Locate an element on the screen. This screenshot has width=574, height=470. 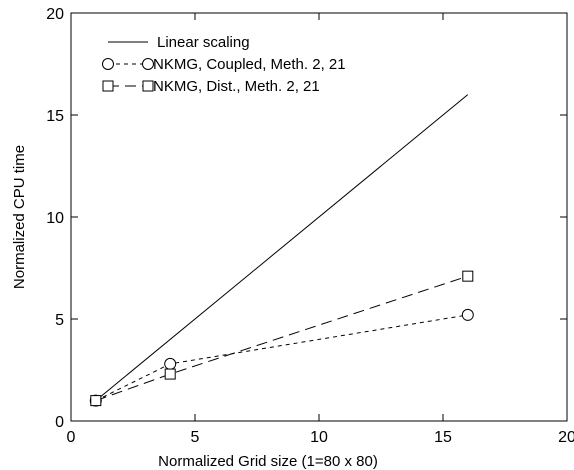
legend-item: NKMG, Coupled, Meth. 2, 21 is located at coordinates (224, 64).